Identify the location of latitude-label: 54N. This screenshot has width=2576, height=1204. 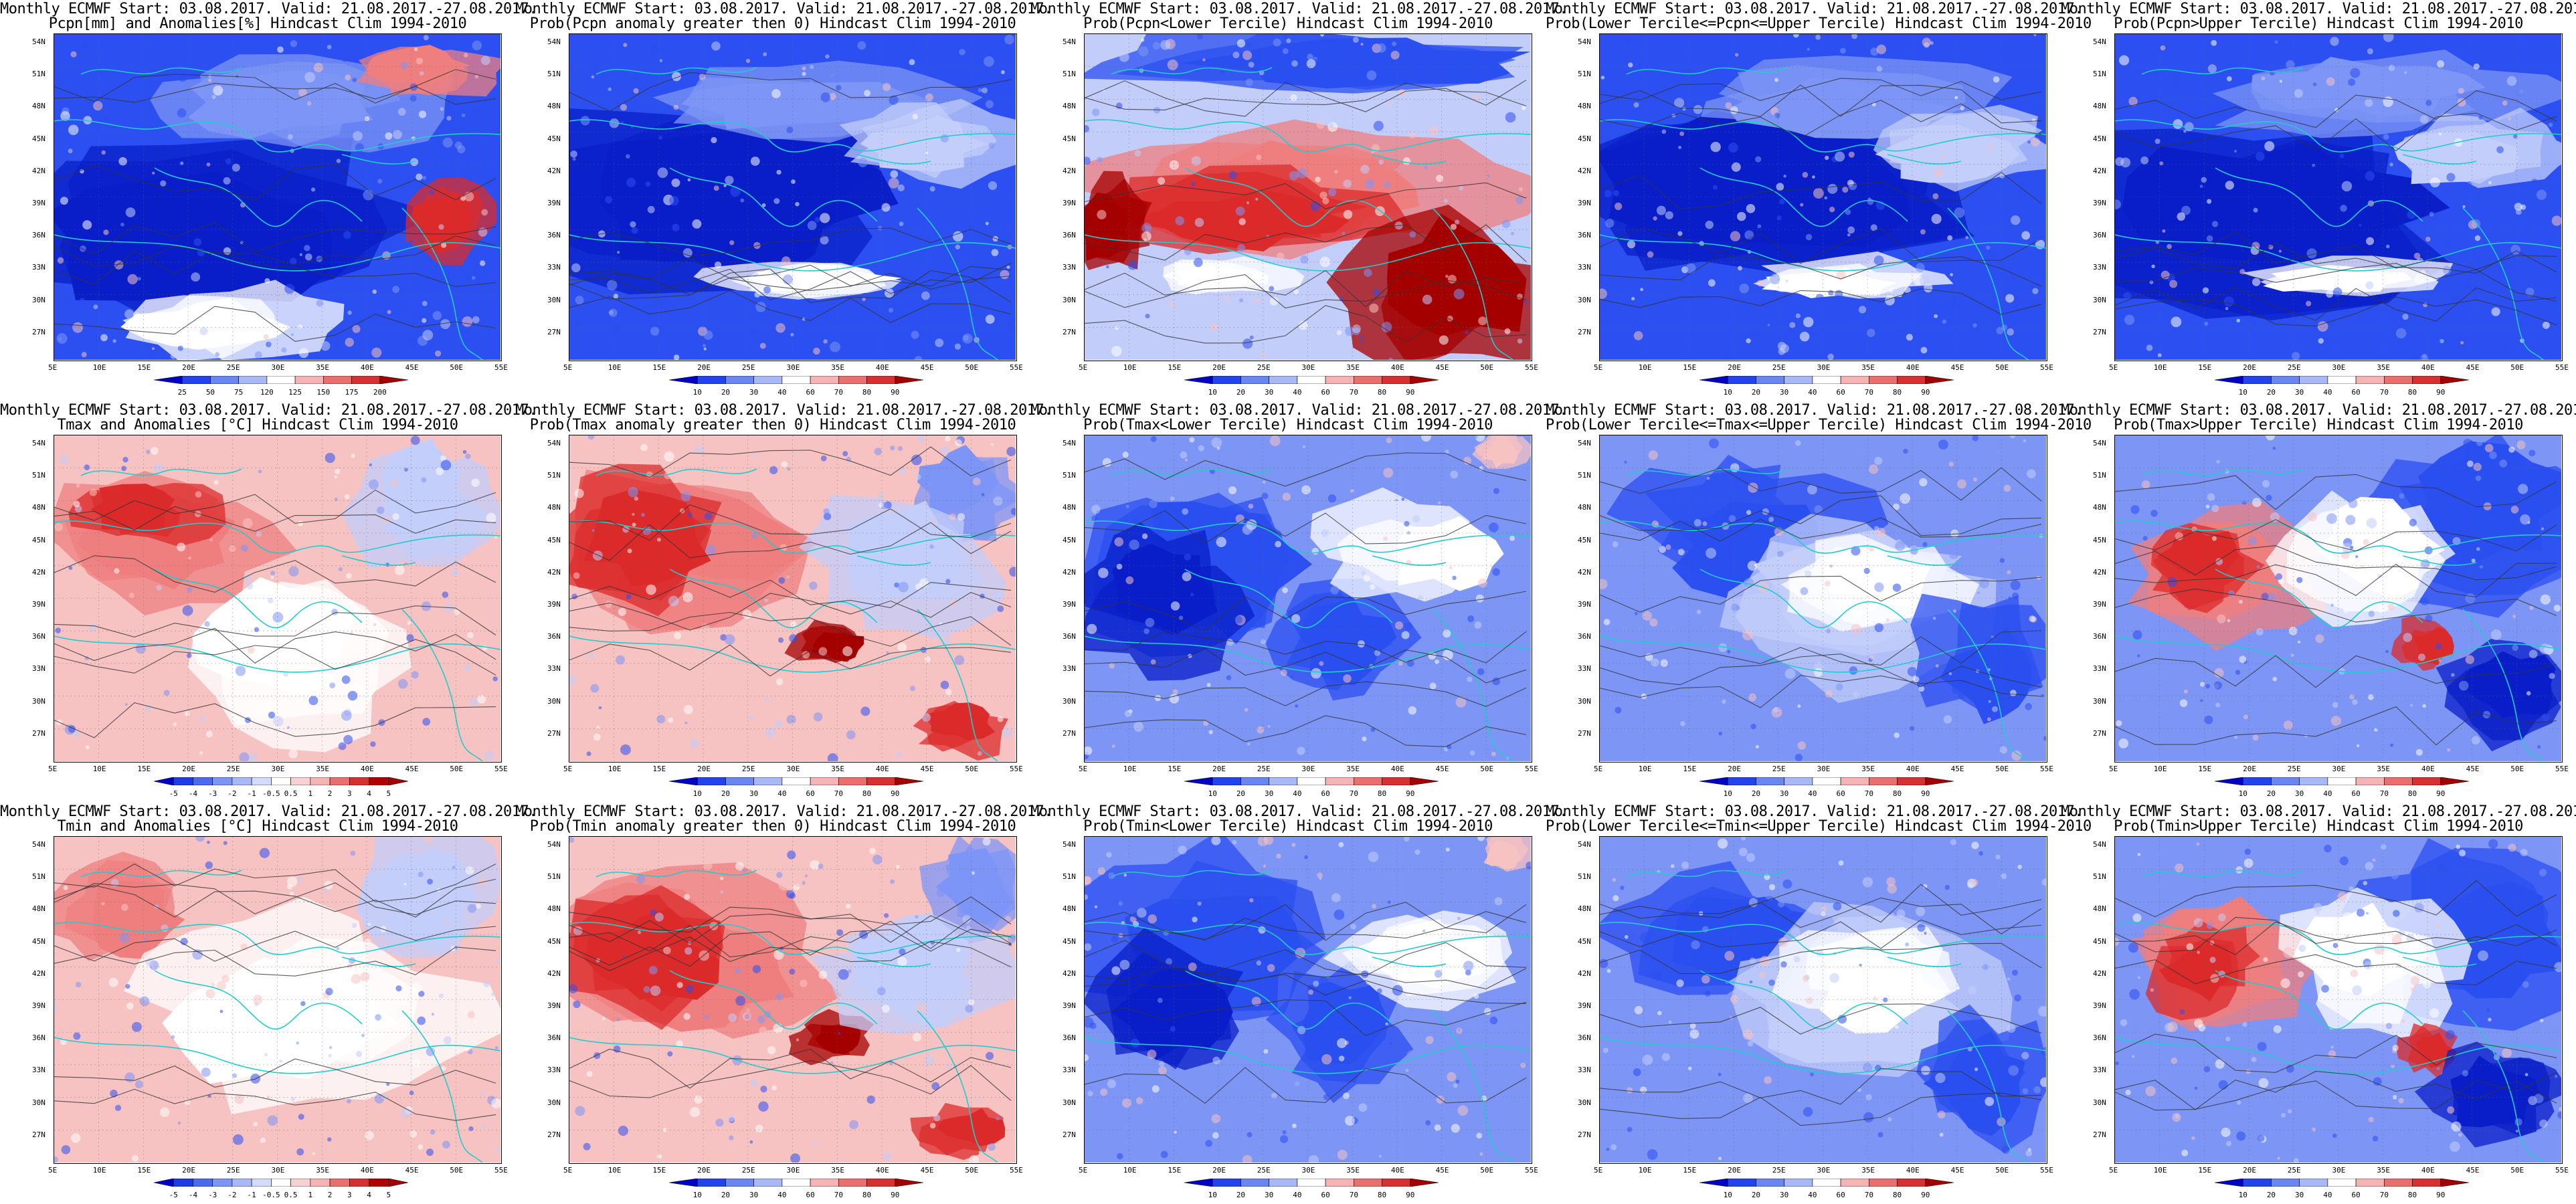
(554, 41).